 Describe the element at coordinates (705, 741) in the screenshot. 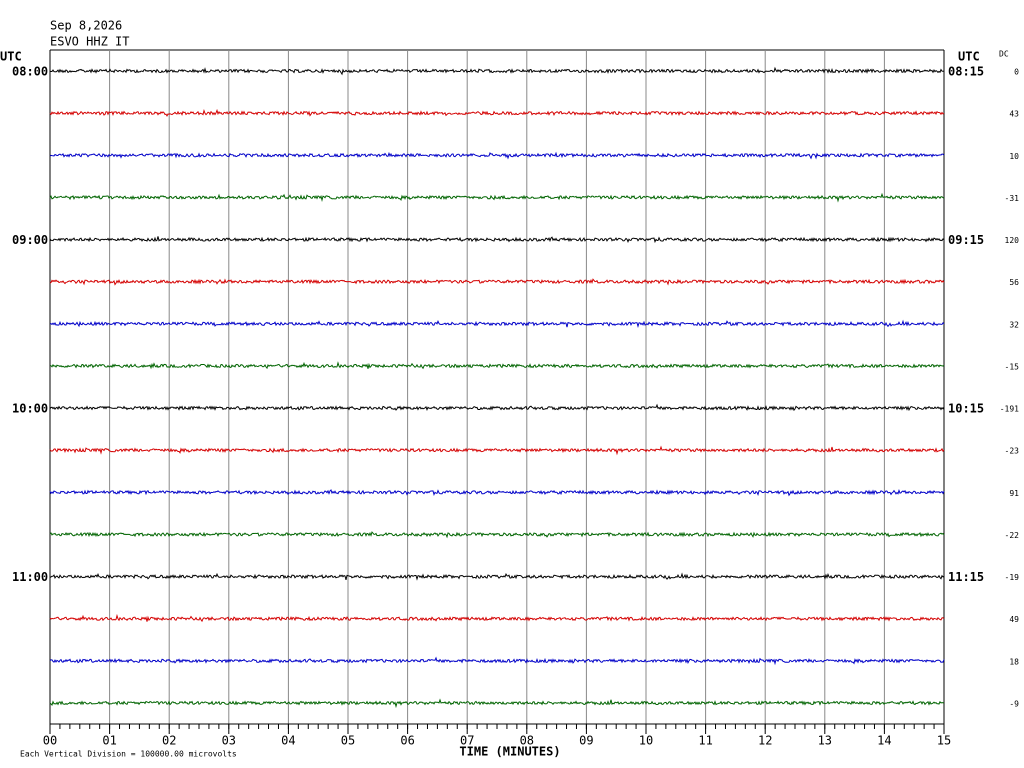

I see `x-tick-label: 11` at that location.